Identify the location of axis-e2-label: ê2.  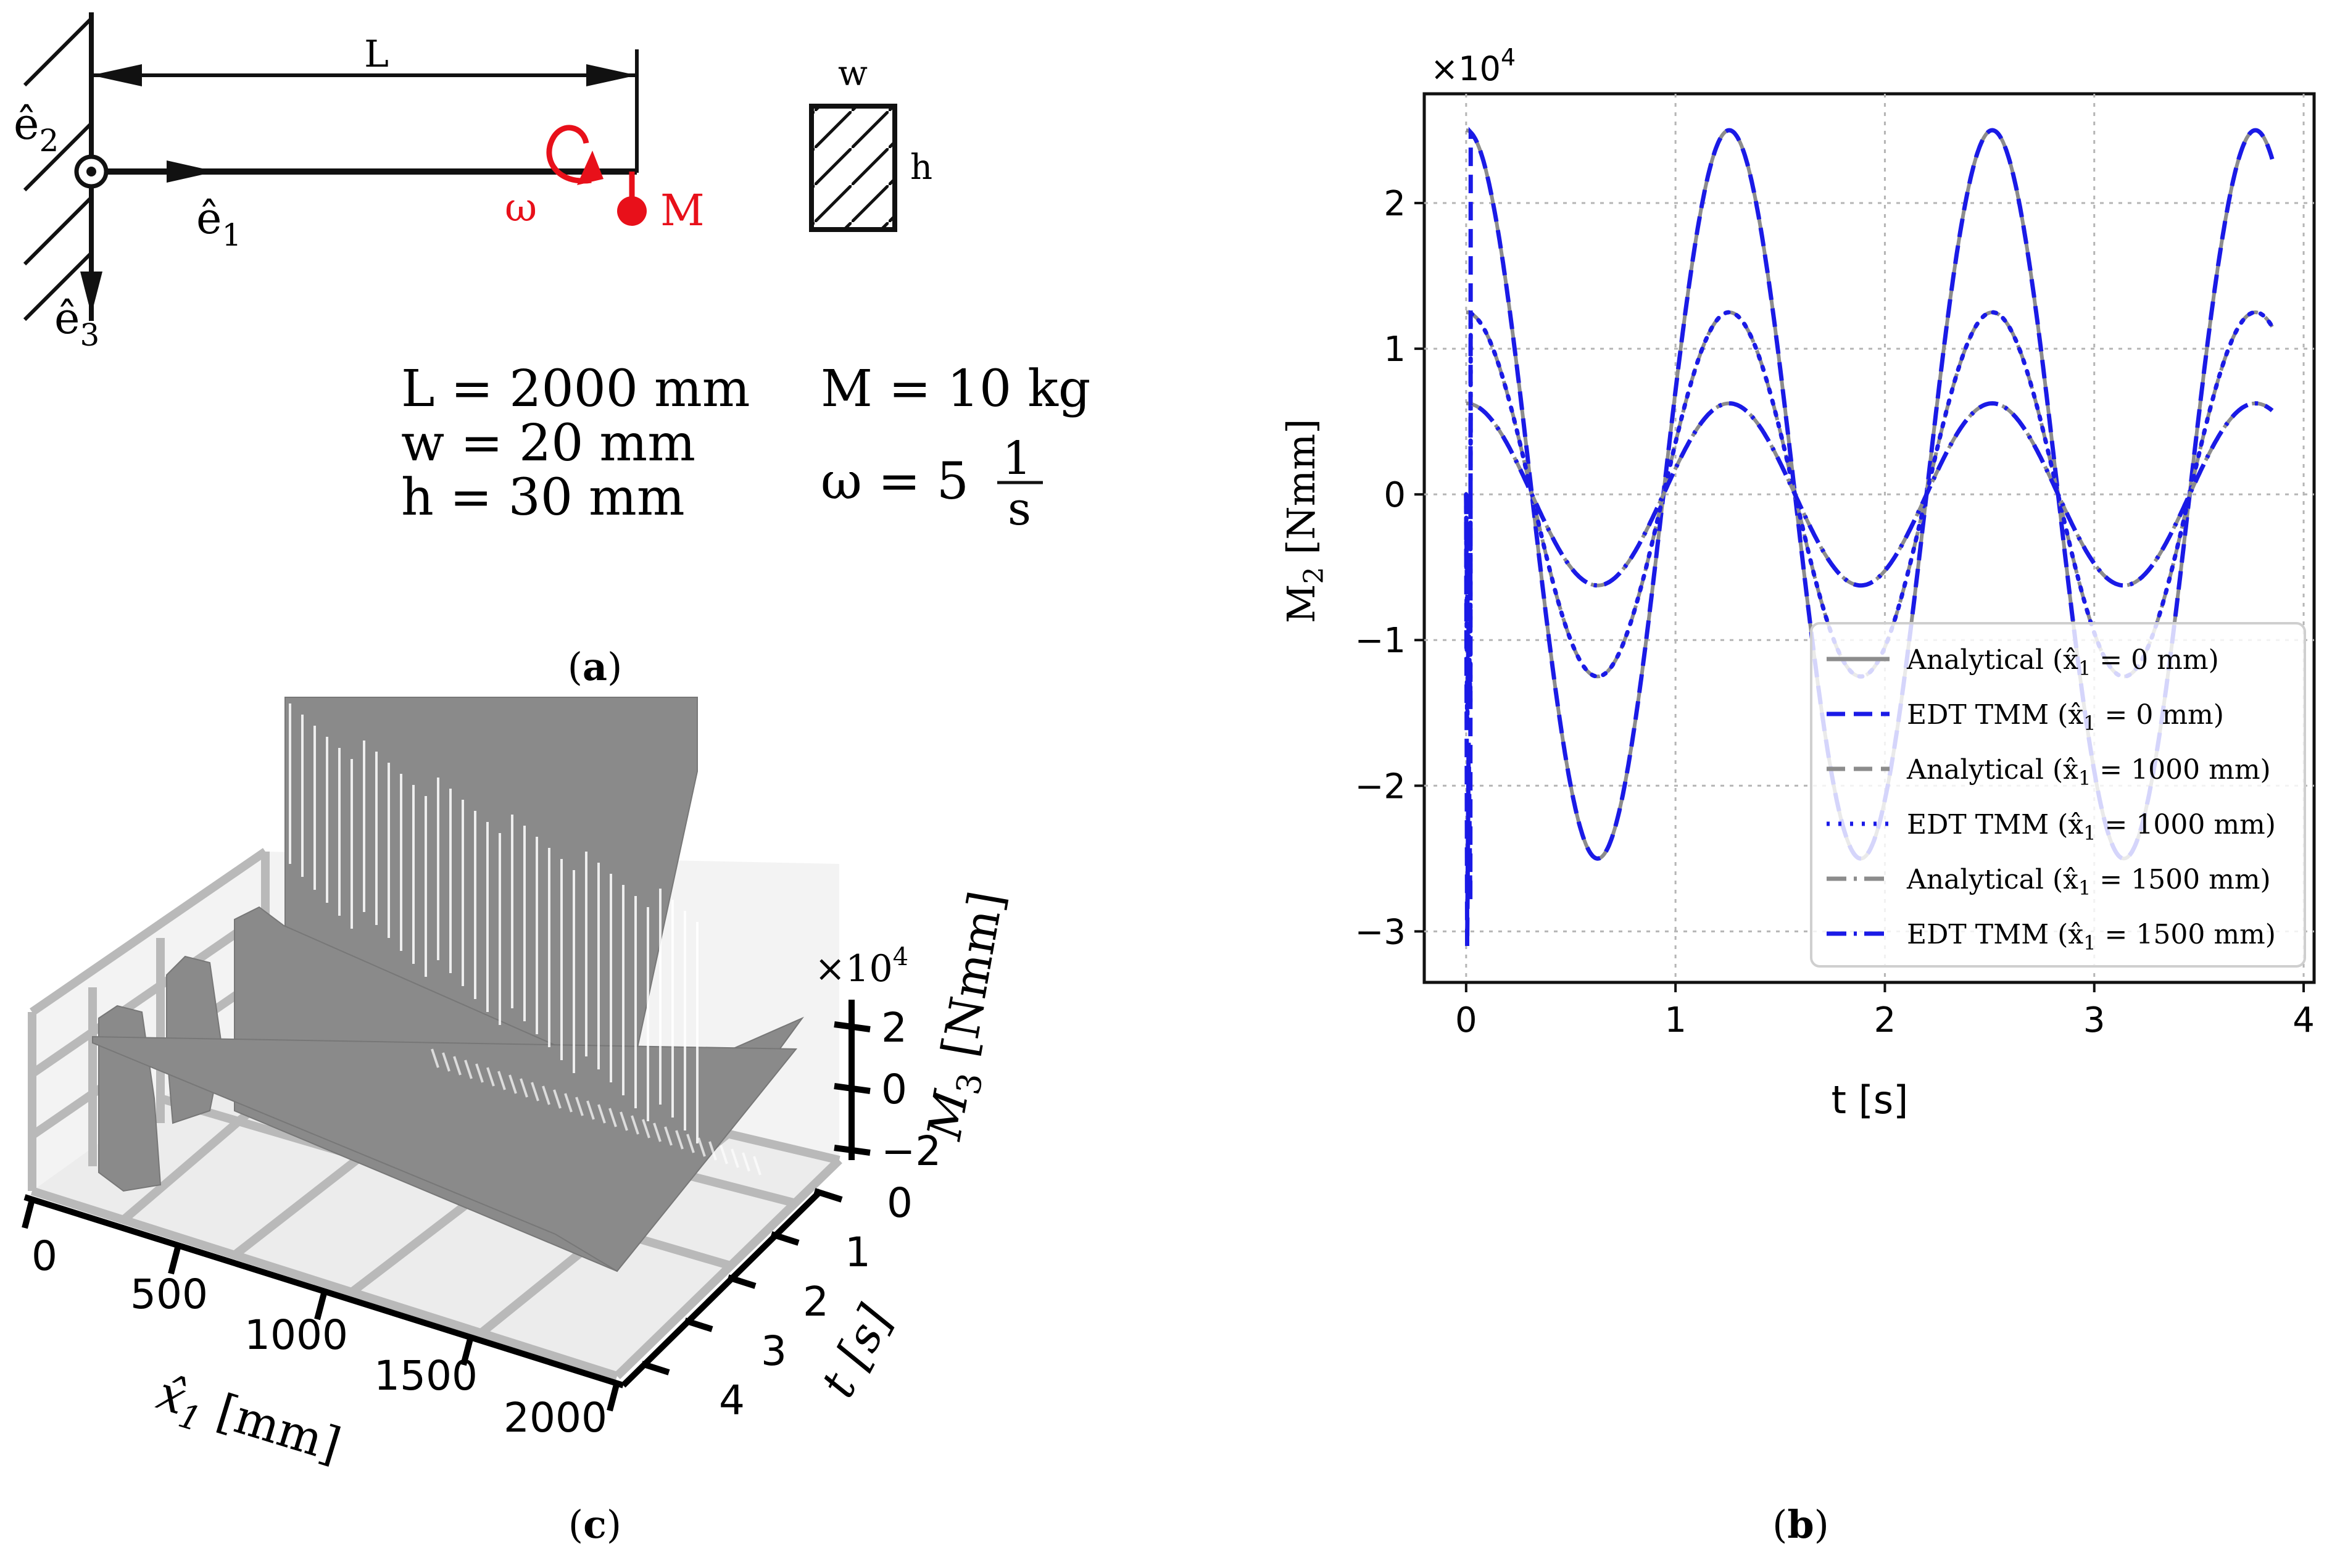
(36, 129).